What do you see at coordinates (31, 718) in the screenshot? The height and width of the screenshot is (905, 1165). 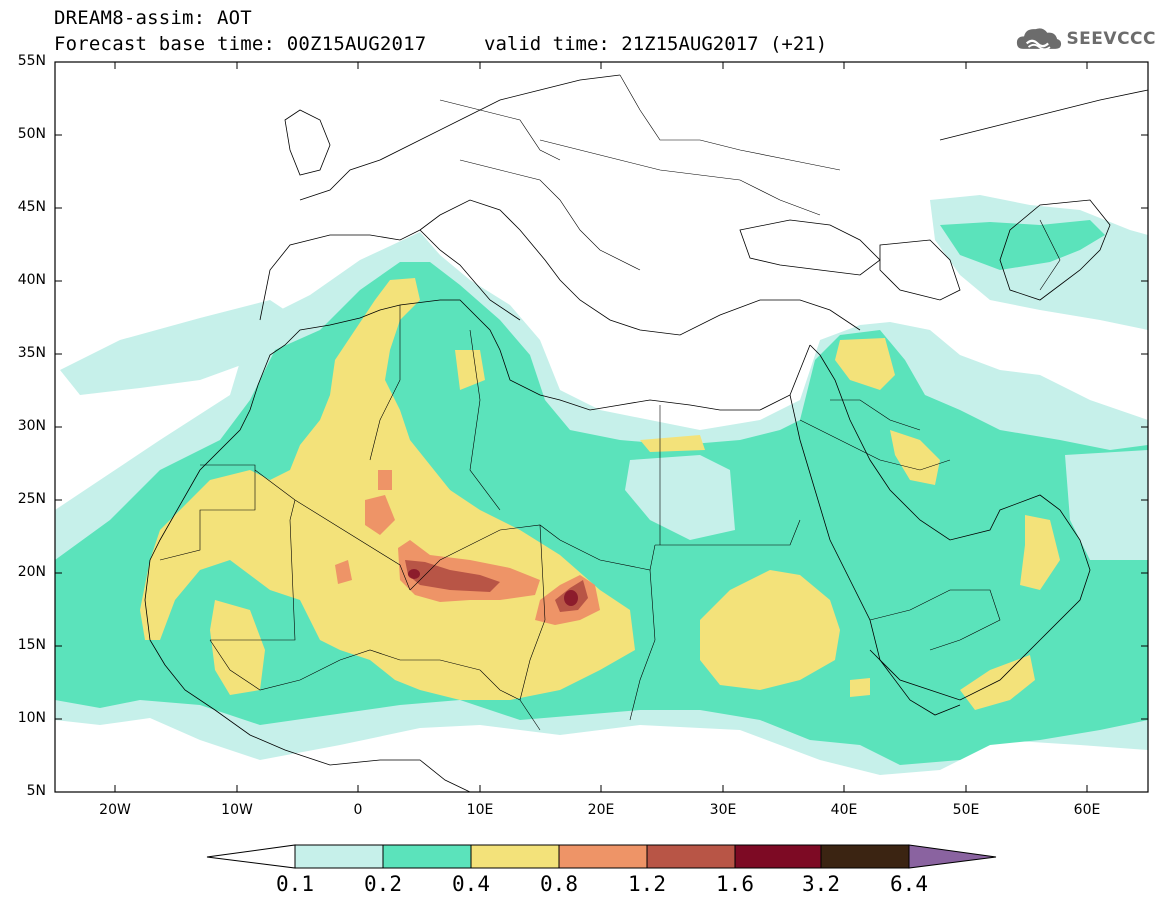 I see `lat-label: 10N` at bounding box center [31, 718].